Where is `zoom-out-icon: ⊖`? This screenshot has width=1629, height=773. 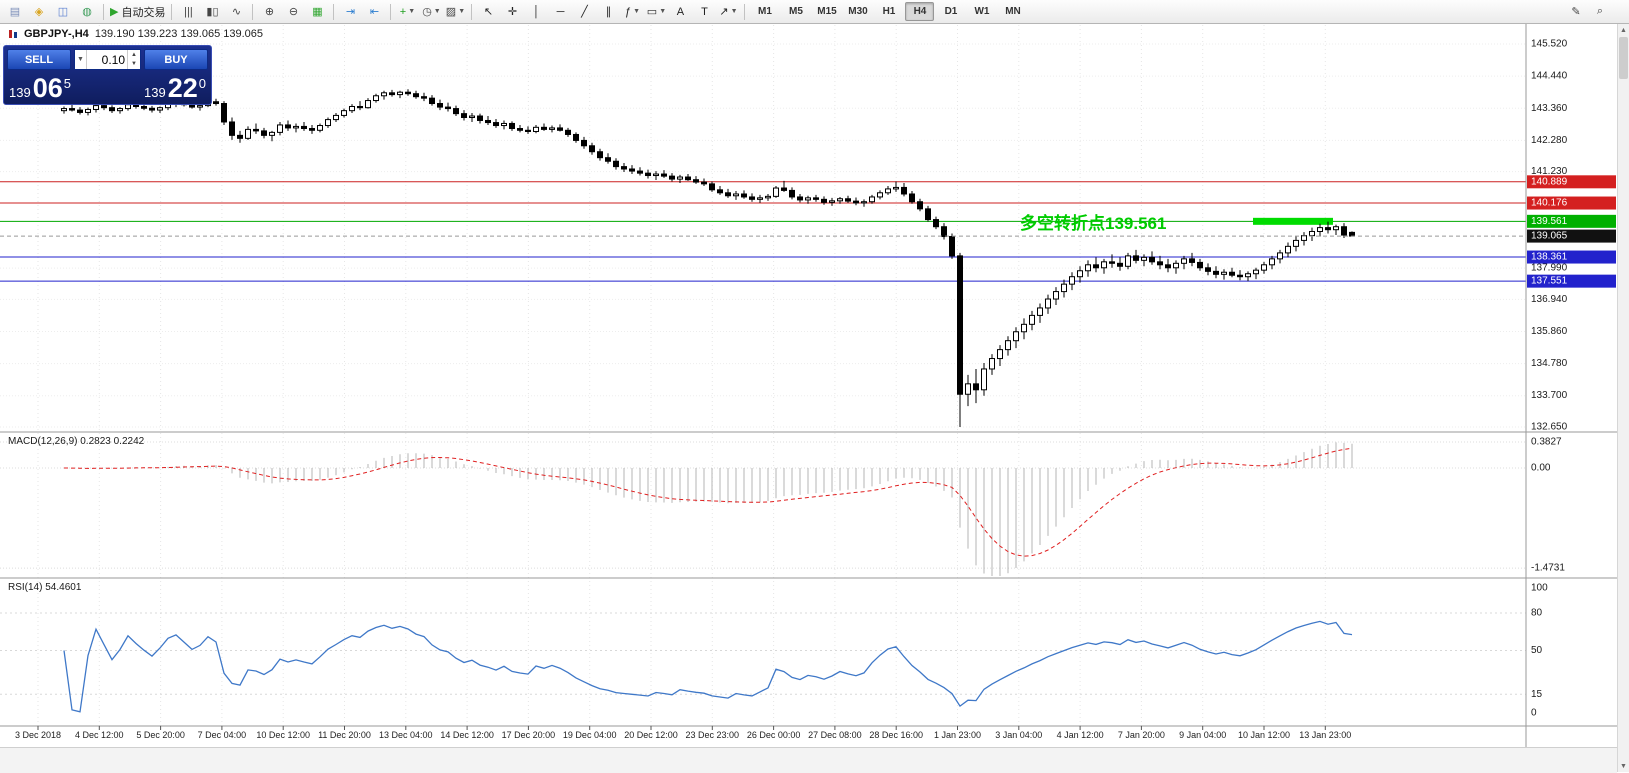
zoom-out-icon: ⊖ is located at coordinates (293, 12).